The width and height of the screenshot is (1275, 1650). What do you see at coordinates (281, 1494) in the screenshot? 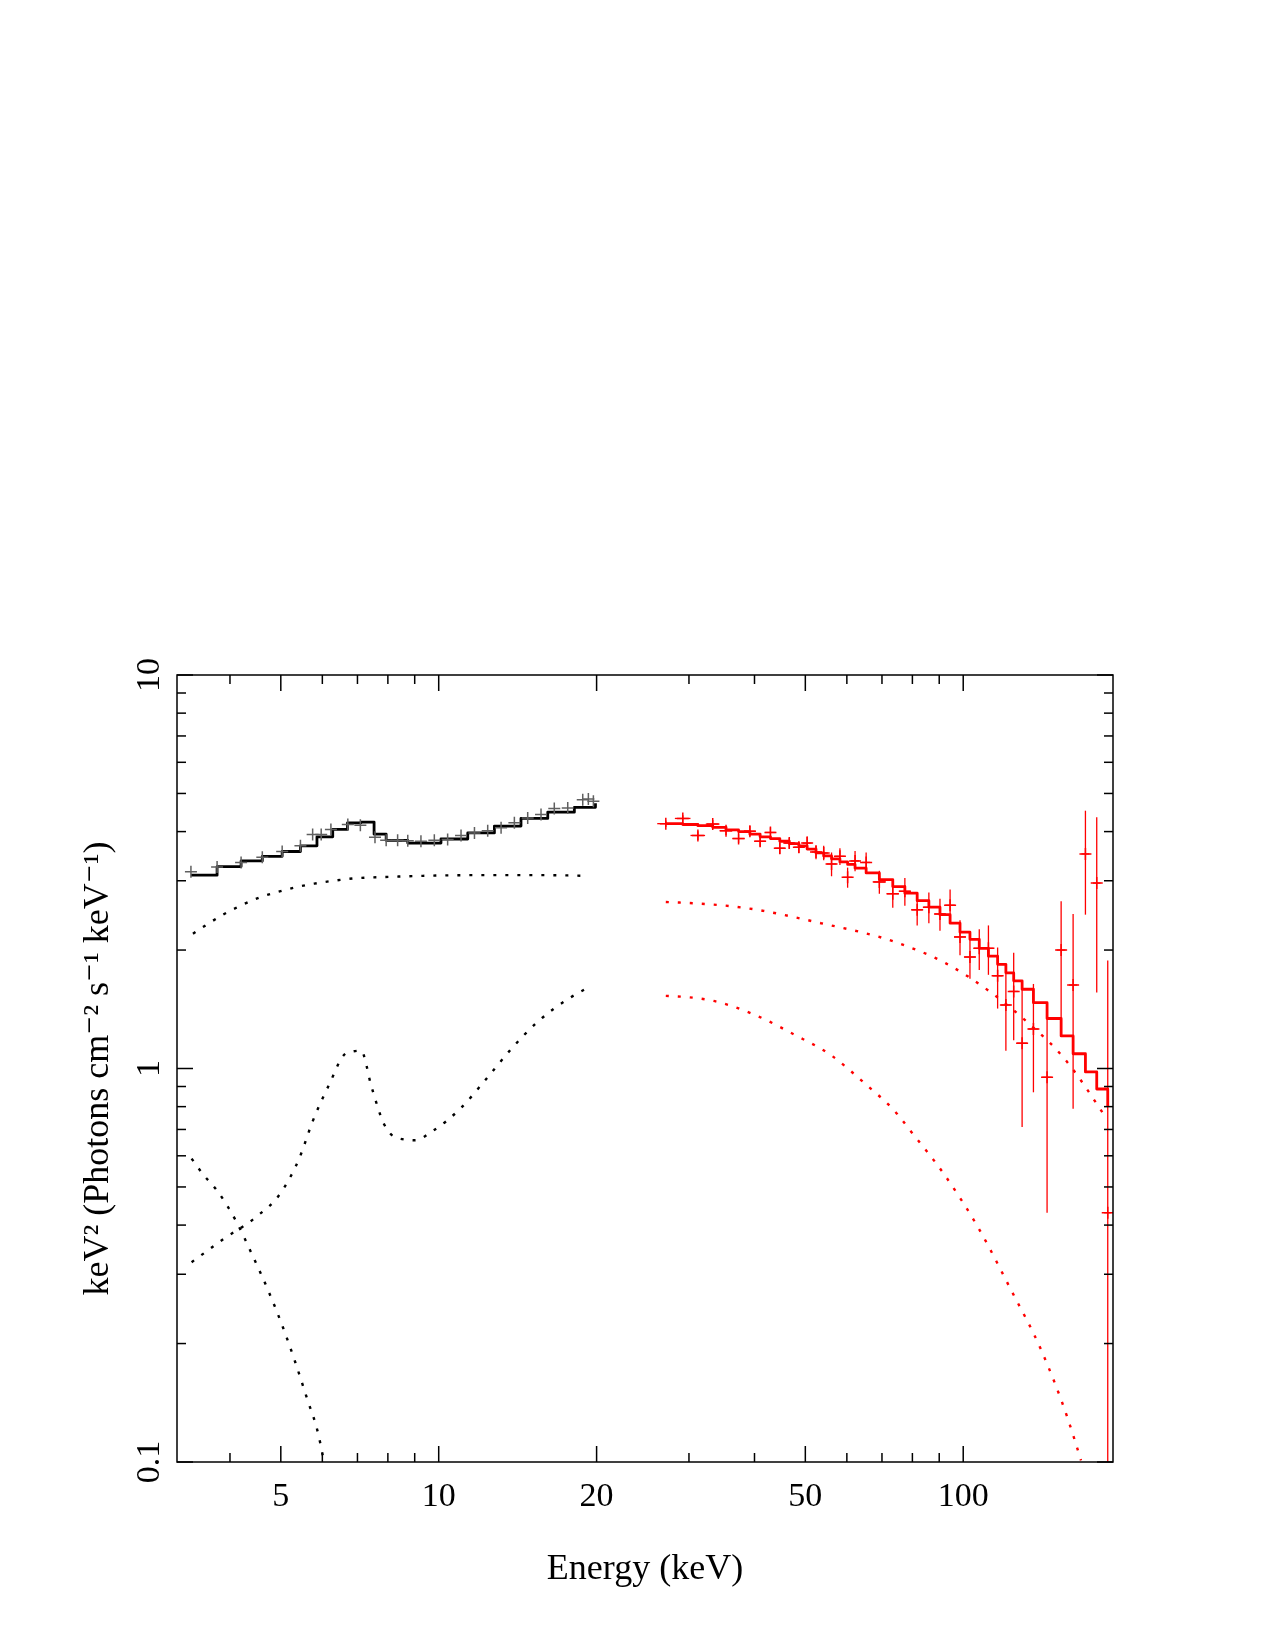
I see `x-tick-label: 5` at bounding box center [281, 1494].